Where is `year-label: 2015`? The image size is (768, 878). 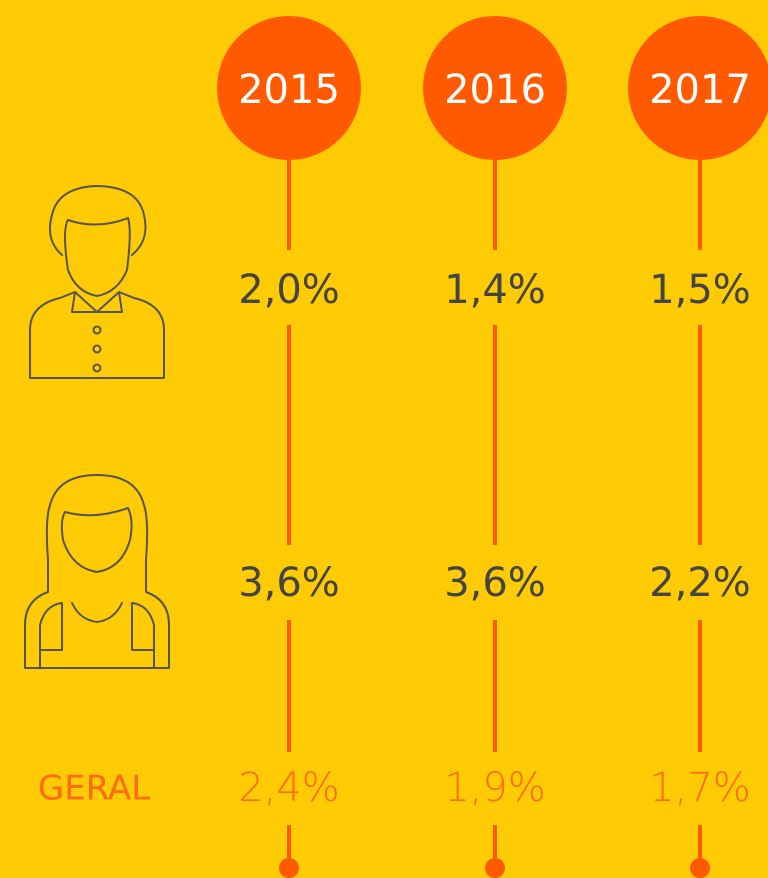 year-label: 2015 is located at coordinates (289, 90).